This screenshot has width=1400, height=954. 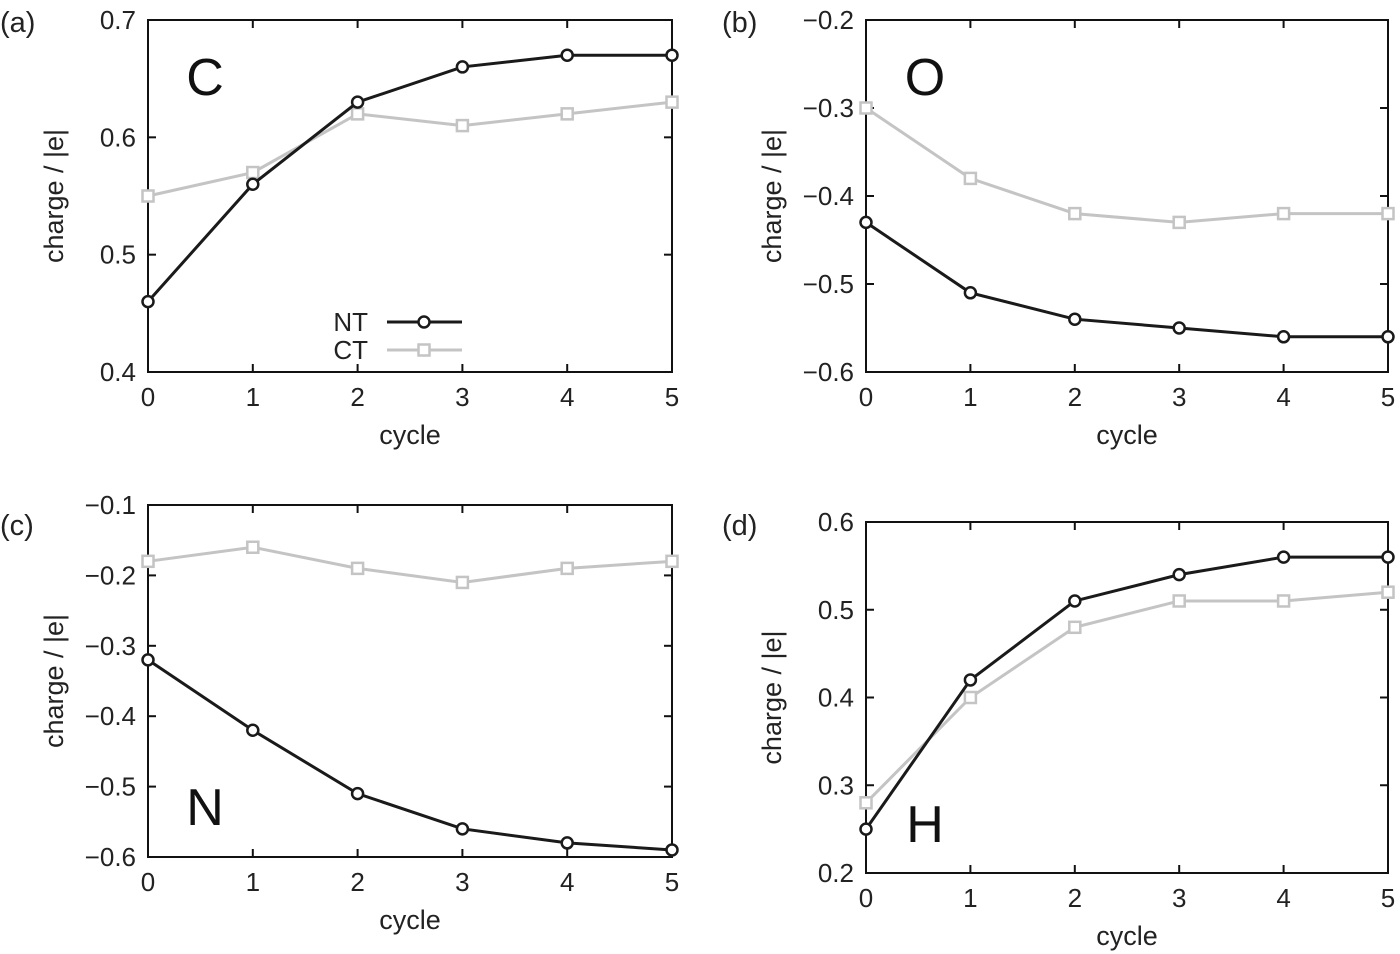 I want to click on legend-marker, so click(x=424, y=322).